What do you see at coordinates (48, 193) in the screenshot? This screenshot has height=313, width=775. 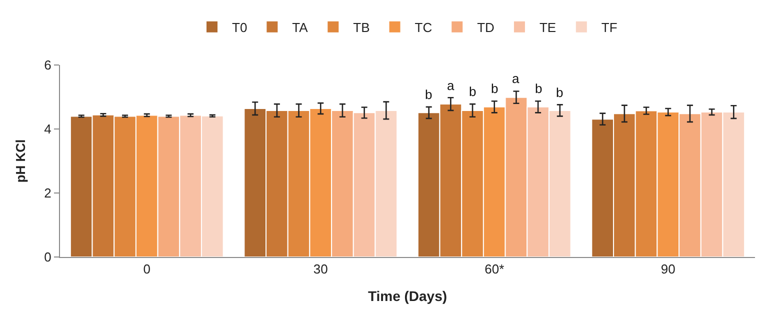 I see `y-tick-label: 2` at bounding box center [48, 193].